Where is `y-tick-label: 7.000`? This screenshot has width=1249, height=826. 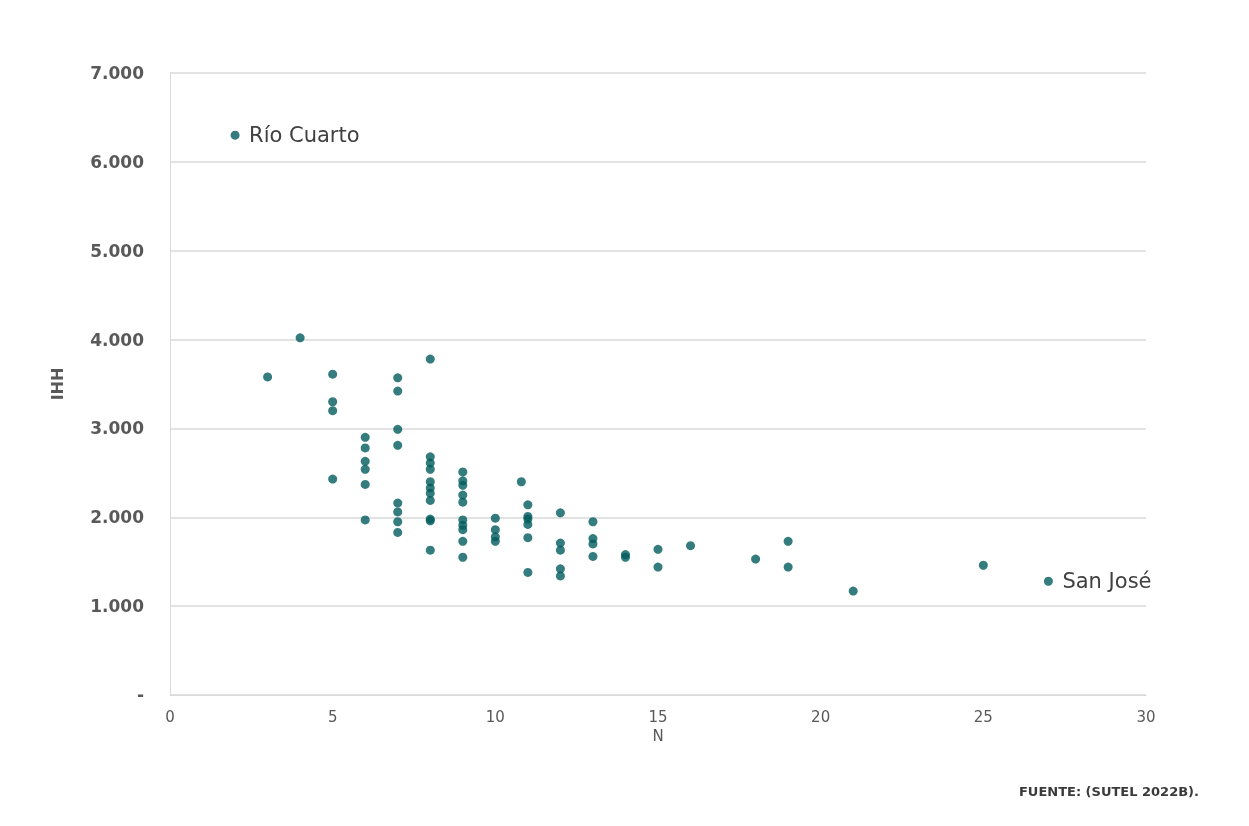
y-tick-label: 7.000 is located at coordinates (117, 73).